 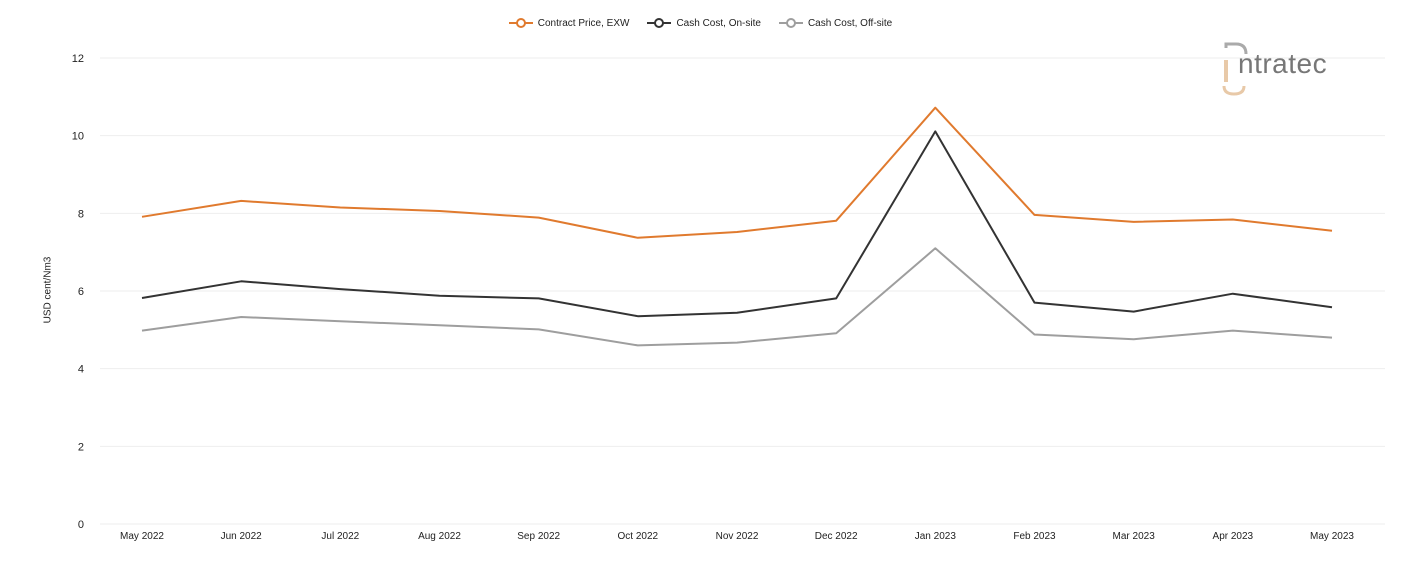 What do you see at coordinates (1235, 69) in the screenshot?
I see `intratec-logo-icon` at bounding box center [1235, 69].